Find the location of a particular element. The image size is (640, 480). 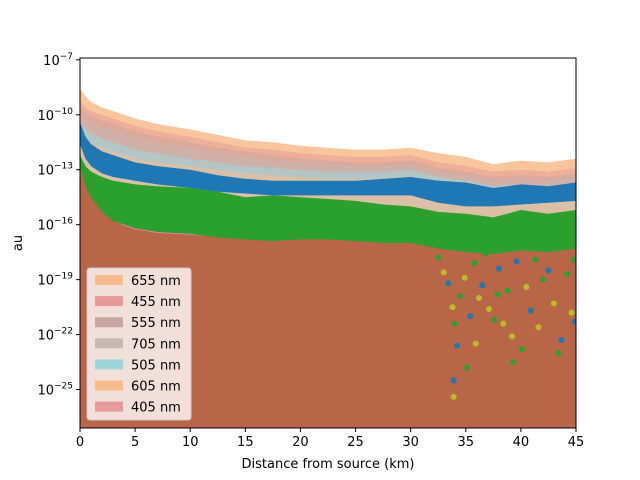

legend-label: 505 nm is located at coordinates (156, 365).